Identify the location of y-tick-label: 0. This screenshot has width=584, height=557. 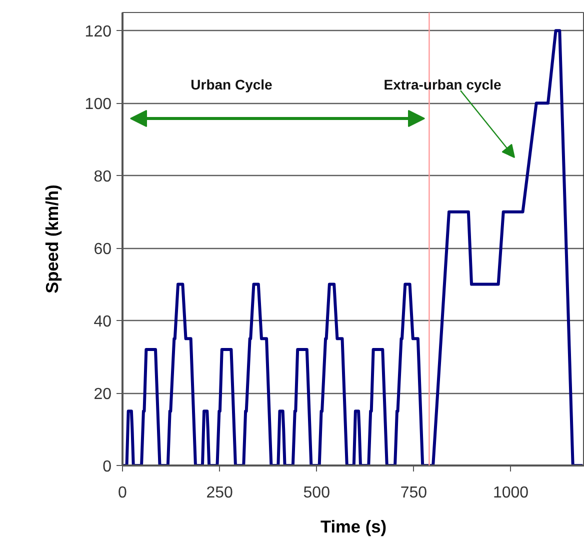
(107, 467).